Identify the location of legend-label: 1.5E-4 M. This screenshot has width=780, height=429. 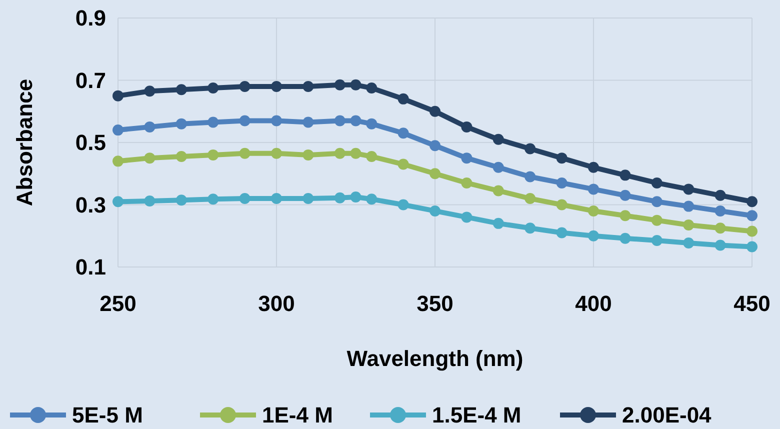
(477, 415).